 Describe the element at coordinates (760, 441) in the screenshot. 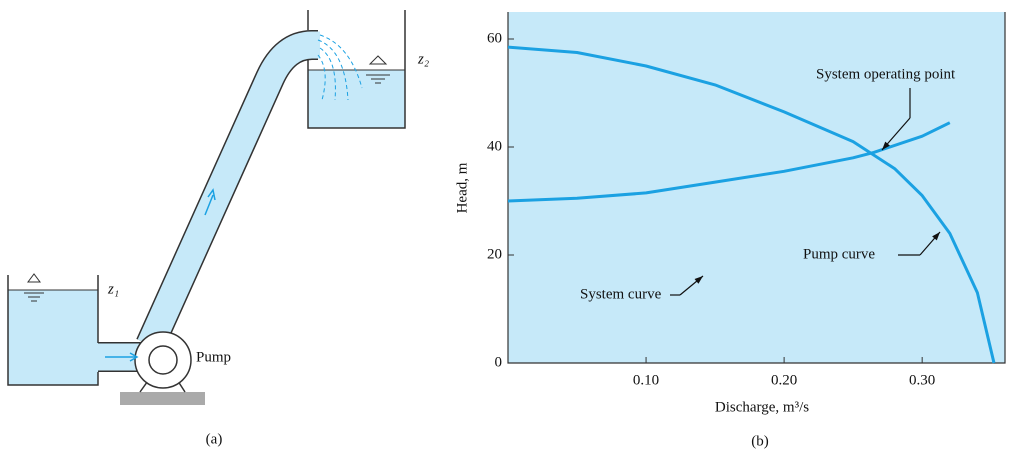

I see `caption: (b)` at that location.